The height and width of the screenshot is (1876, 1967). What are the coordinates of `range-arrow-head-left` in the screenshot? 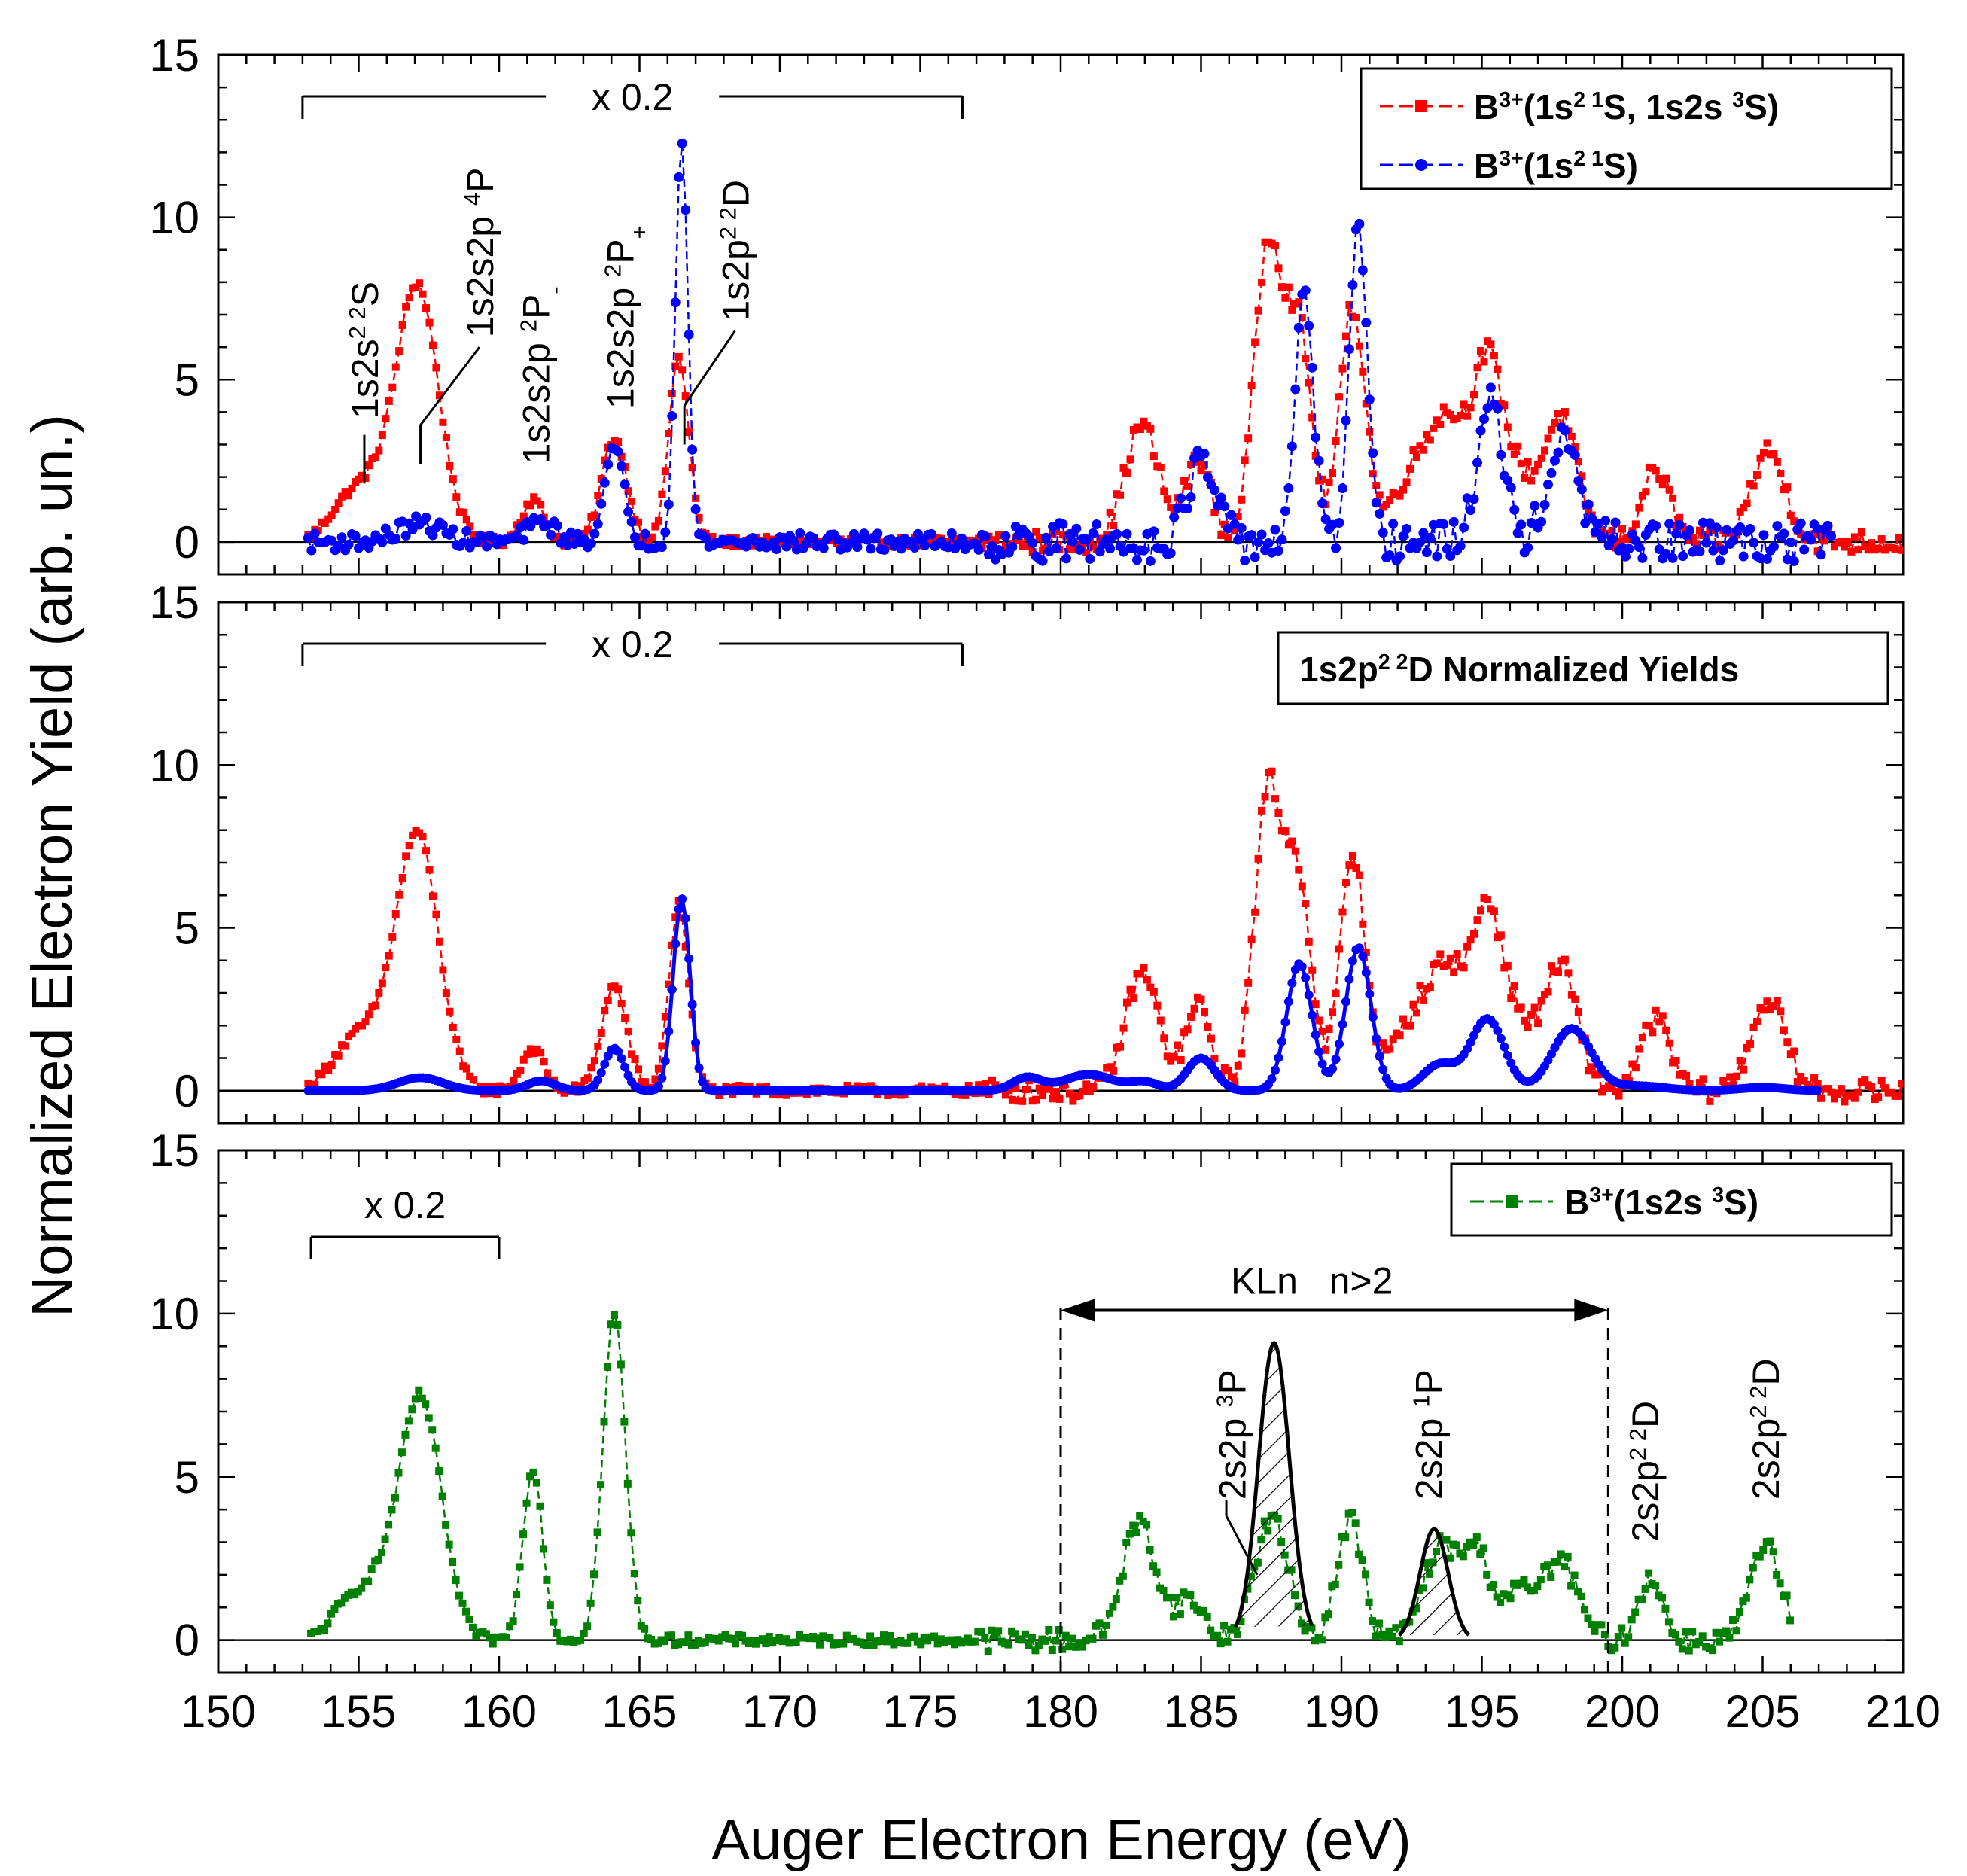 It's located at (1078, 1310).